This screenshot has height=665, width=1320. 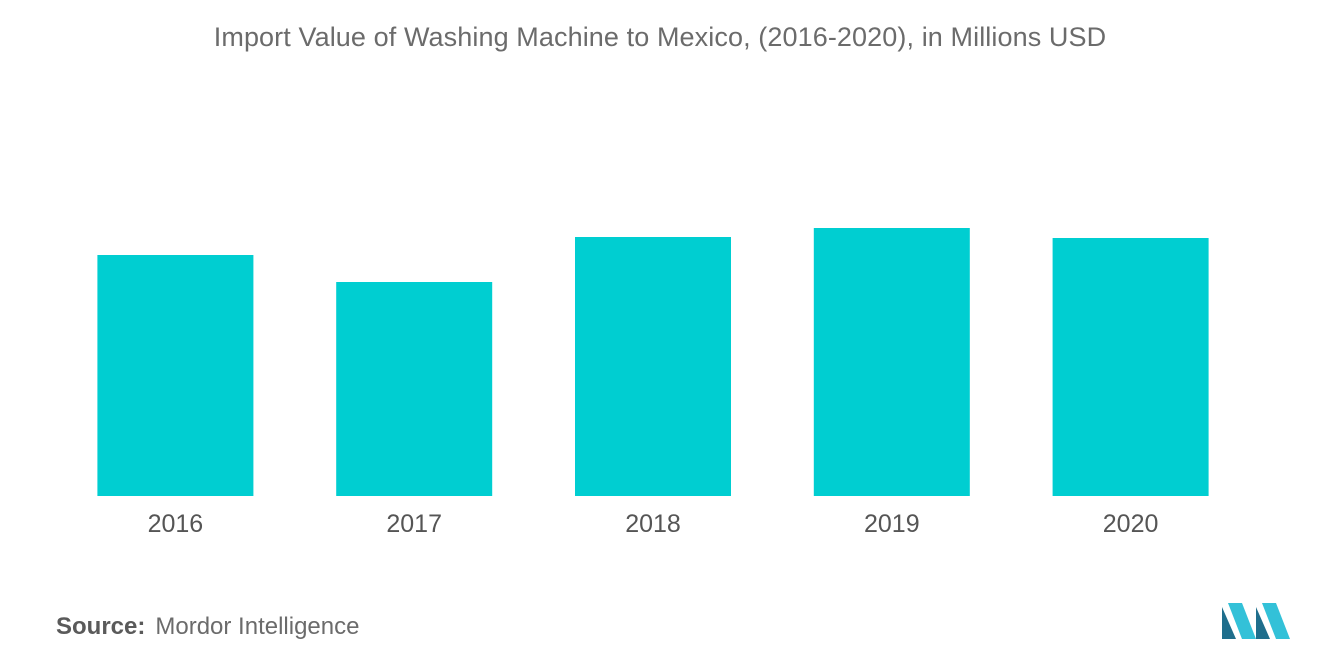 What do you see at coordinates (1131, 524) in the screenshot?
I see `x-tick-label-2020: 2020` at bounding box center [1131, 524].